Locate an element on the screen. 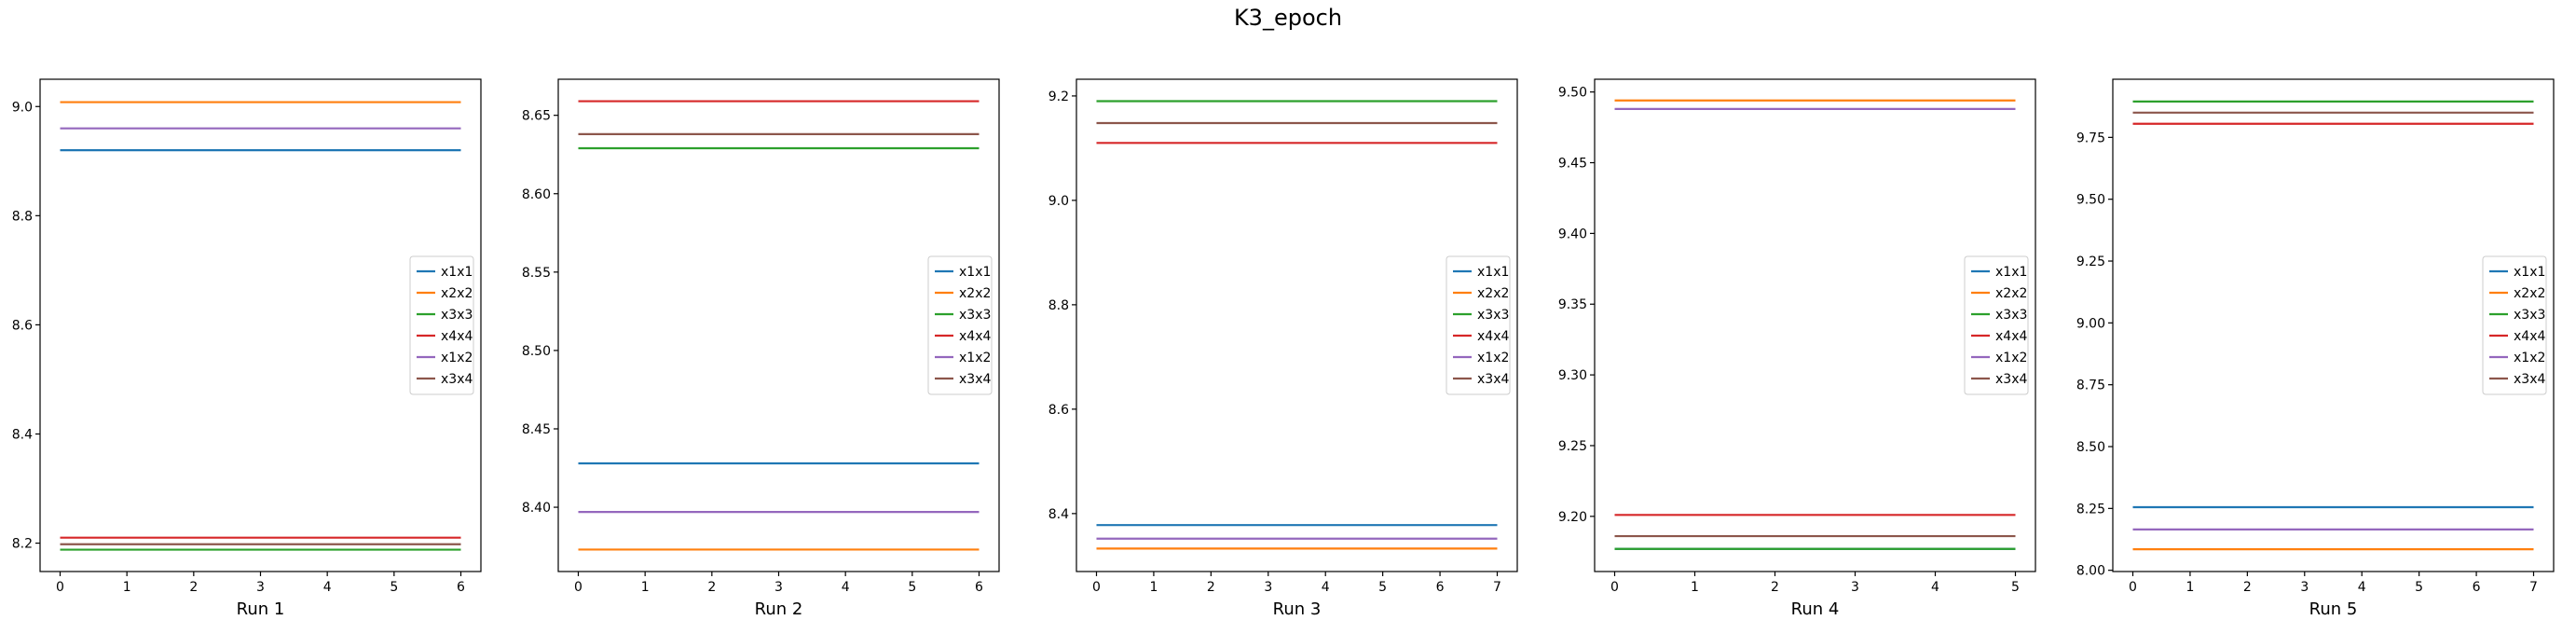  y-tick-label: 9.00 is located at coordinates (2090, 323).